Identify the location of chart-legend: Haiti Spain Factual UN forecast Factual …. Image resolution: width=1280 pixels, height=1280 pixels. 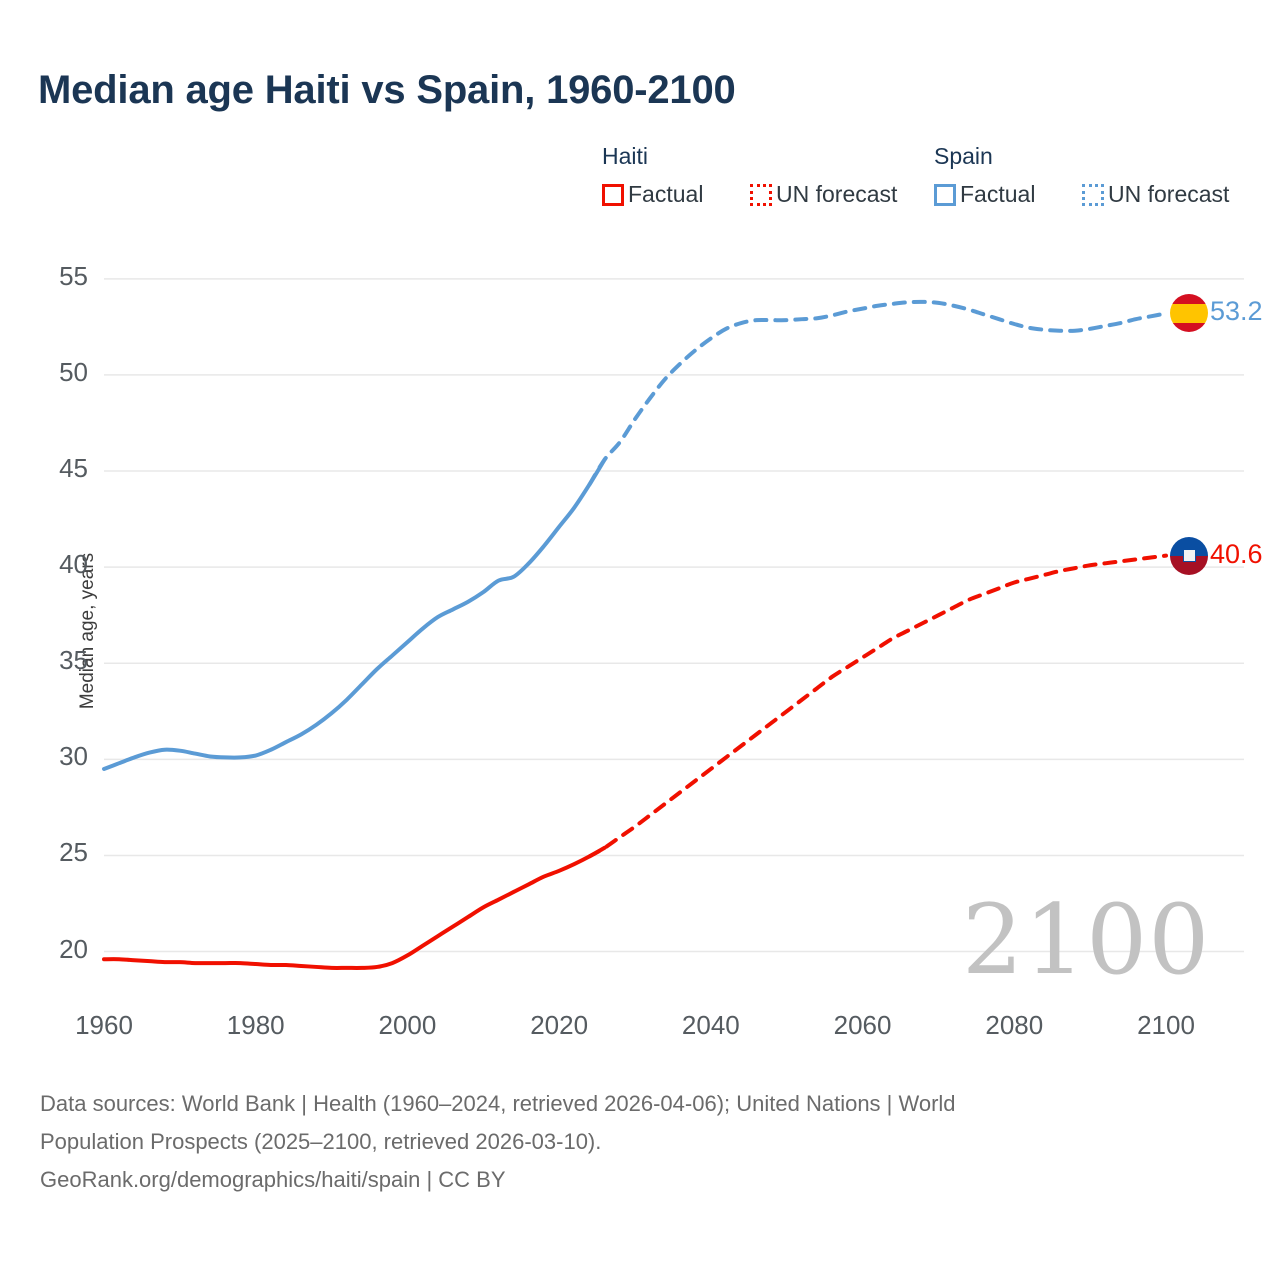
(930, 183).